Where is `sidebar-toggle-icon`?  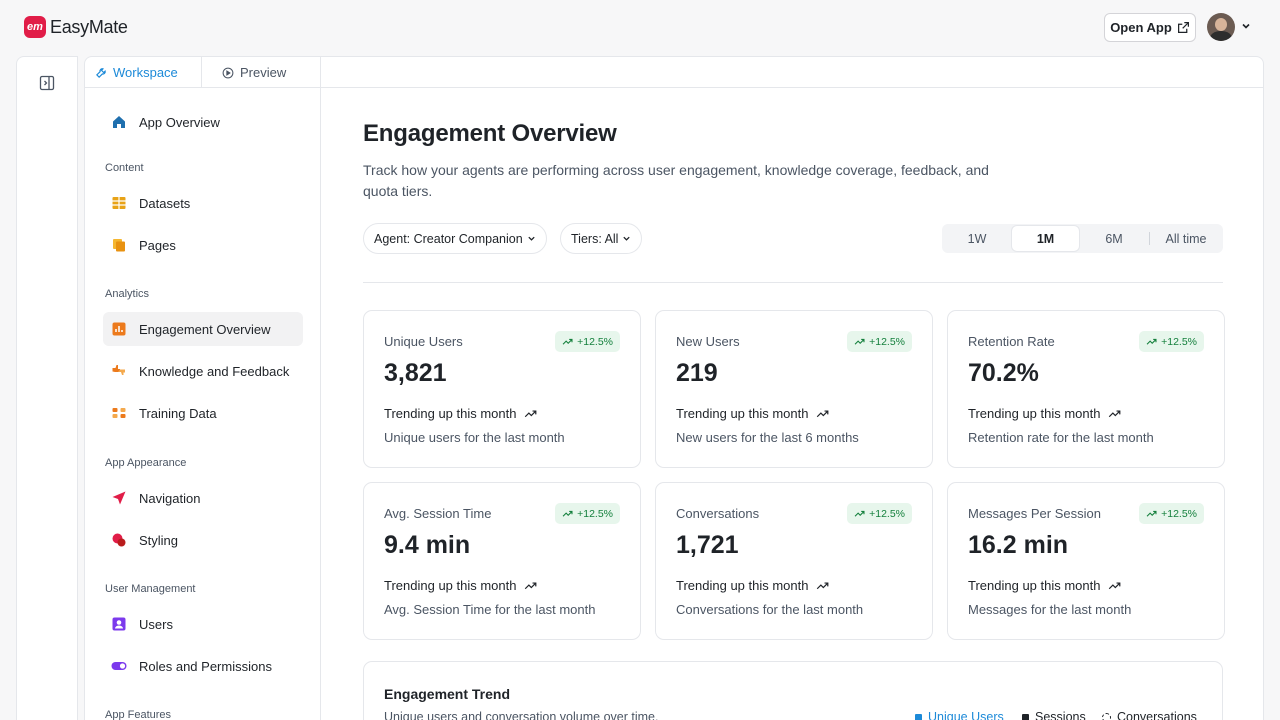 sidebar-toggle-icon is located at coordinates (47, 83).